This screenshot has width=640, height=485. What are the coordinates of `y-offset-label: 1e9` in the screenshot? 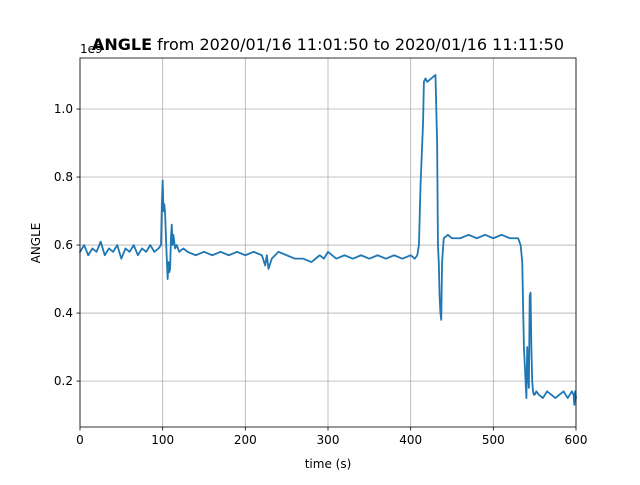 It's located at (91, 49).